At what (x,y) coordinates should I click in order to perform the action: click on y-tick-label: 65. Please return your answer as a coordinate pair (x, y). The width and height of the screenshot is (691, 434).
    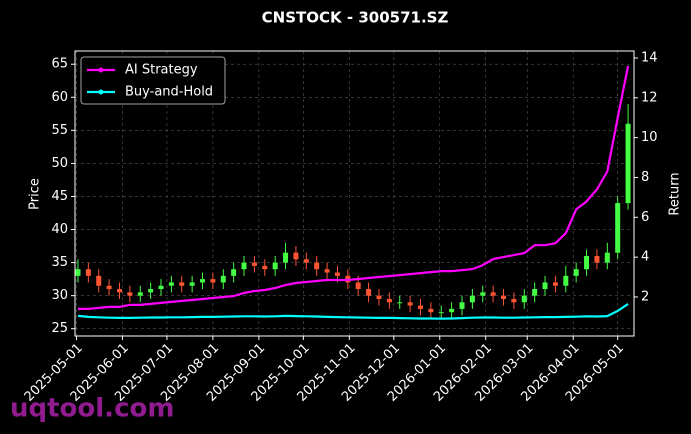
    Looking at the image, I should click on (59, 64).